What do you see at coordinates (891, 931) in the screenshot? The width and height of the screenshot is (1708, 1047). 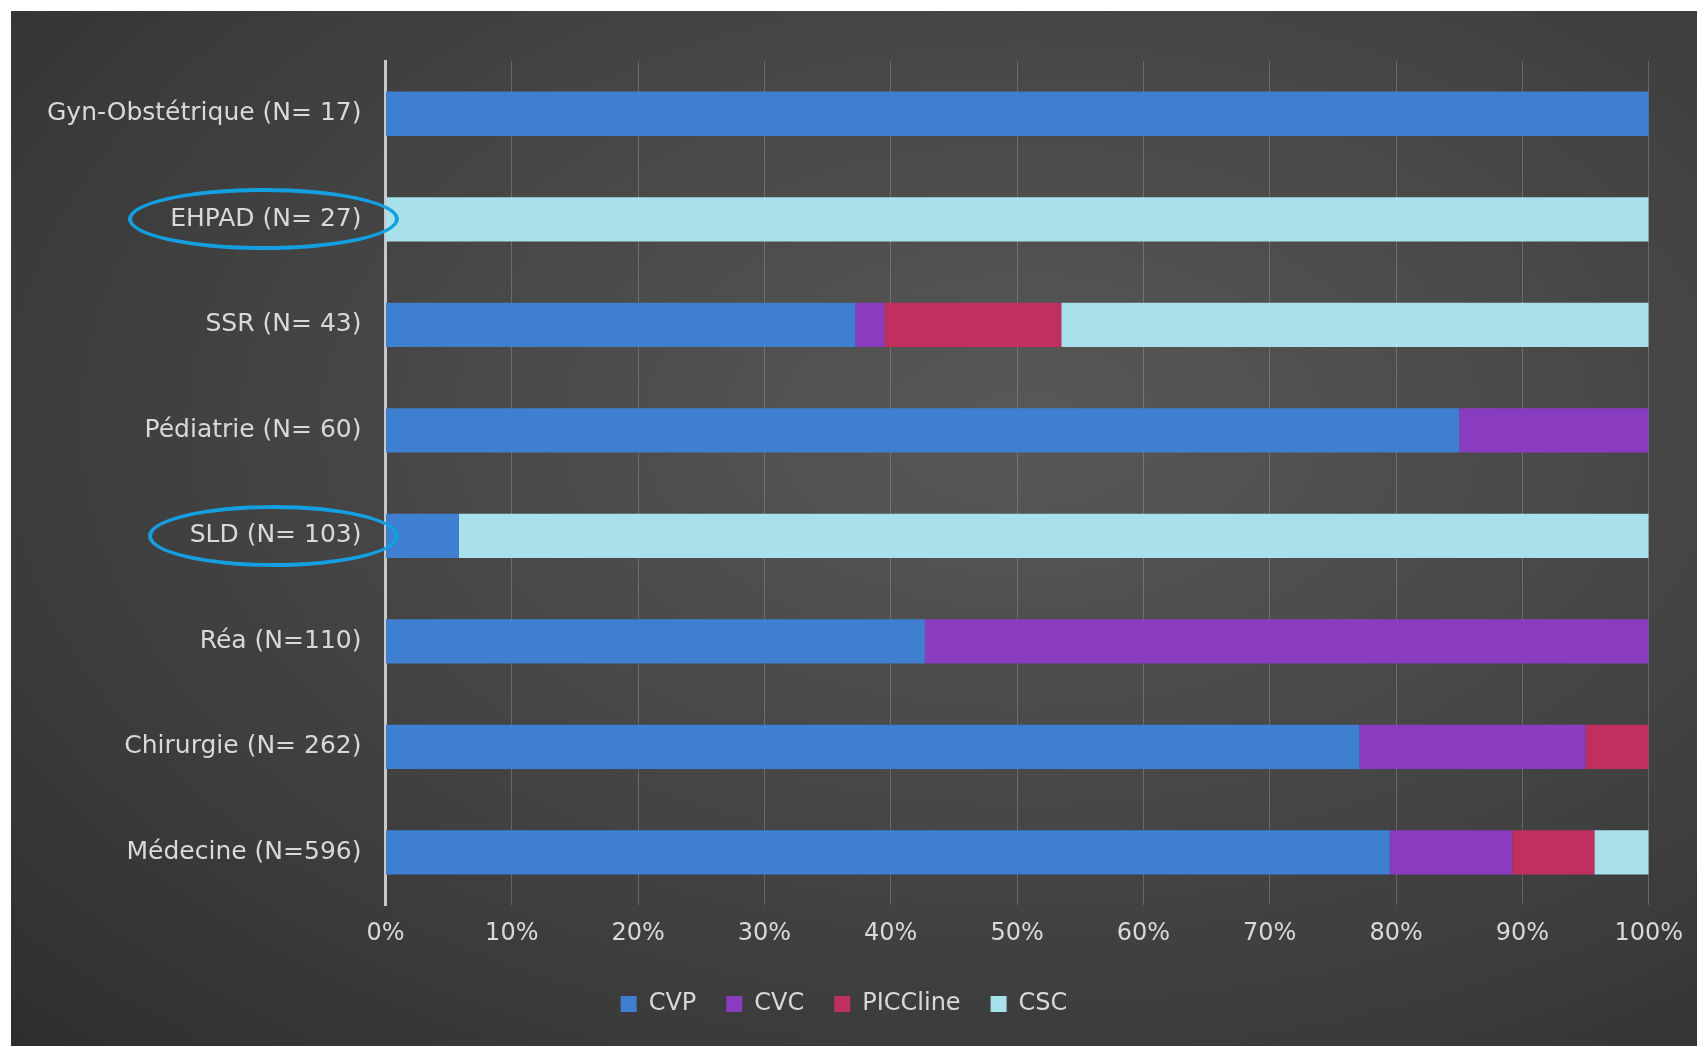 I see `x-tick-label: 40%` at bounding box center [891, 931].